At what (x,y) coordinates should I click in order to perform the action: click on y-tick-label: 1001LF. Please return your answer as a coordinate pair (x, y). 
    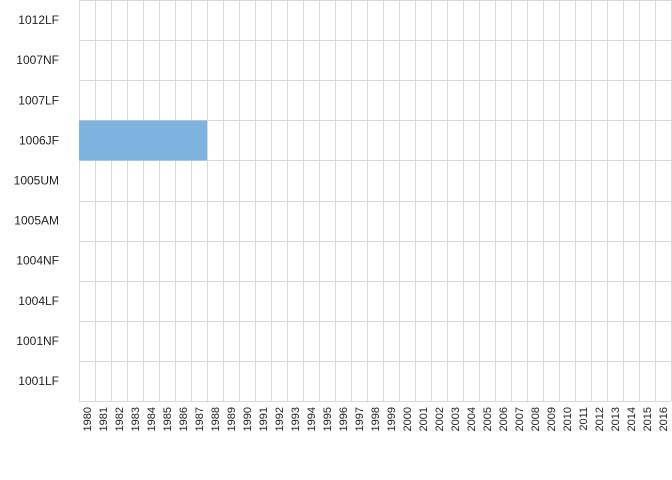
    Looking at the image, I should click on (38, 381).